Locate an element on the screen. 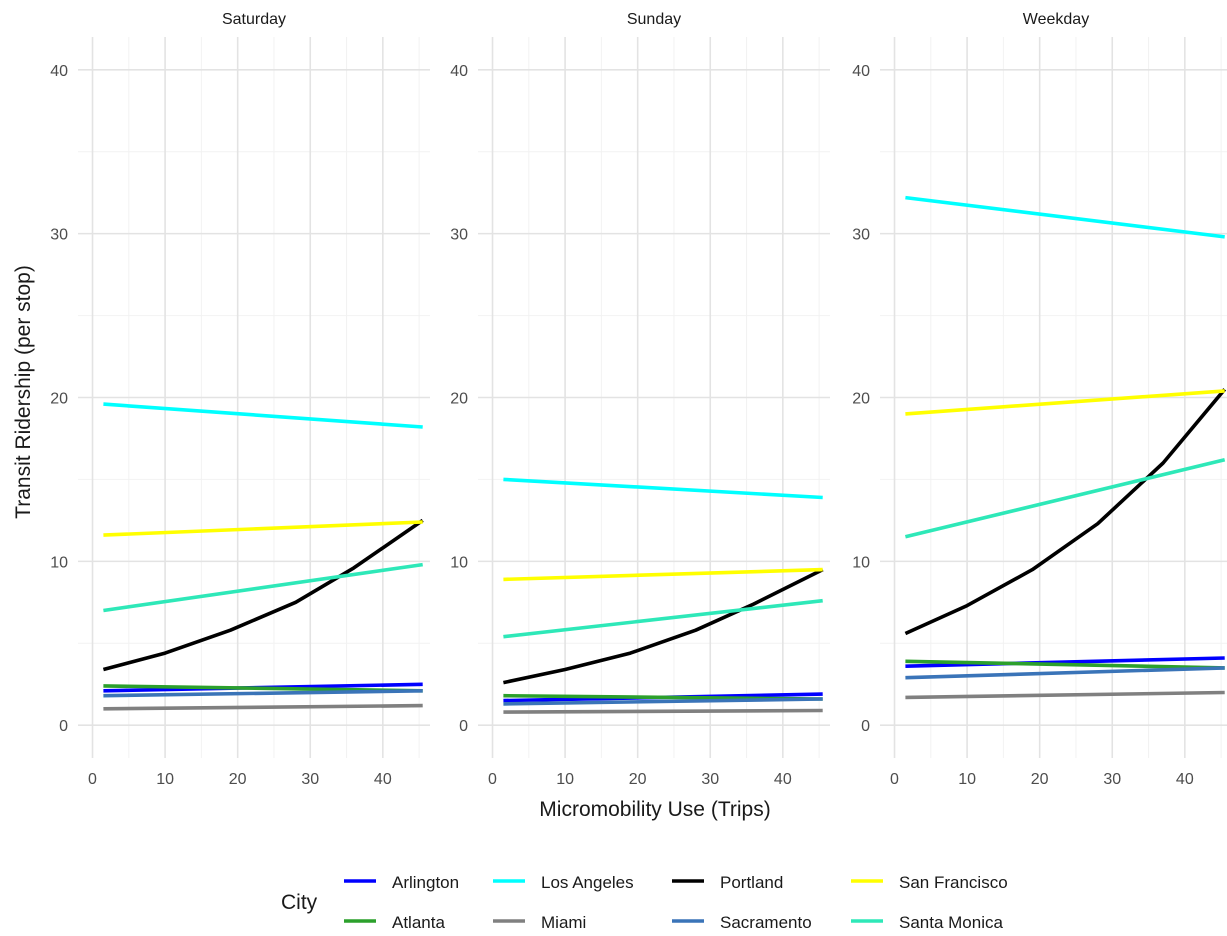  legend-item-san-francisco: San Francisco is located at coordinates (929, 882).